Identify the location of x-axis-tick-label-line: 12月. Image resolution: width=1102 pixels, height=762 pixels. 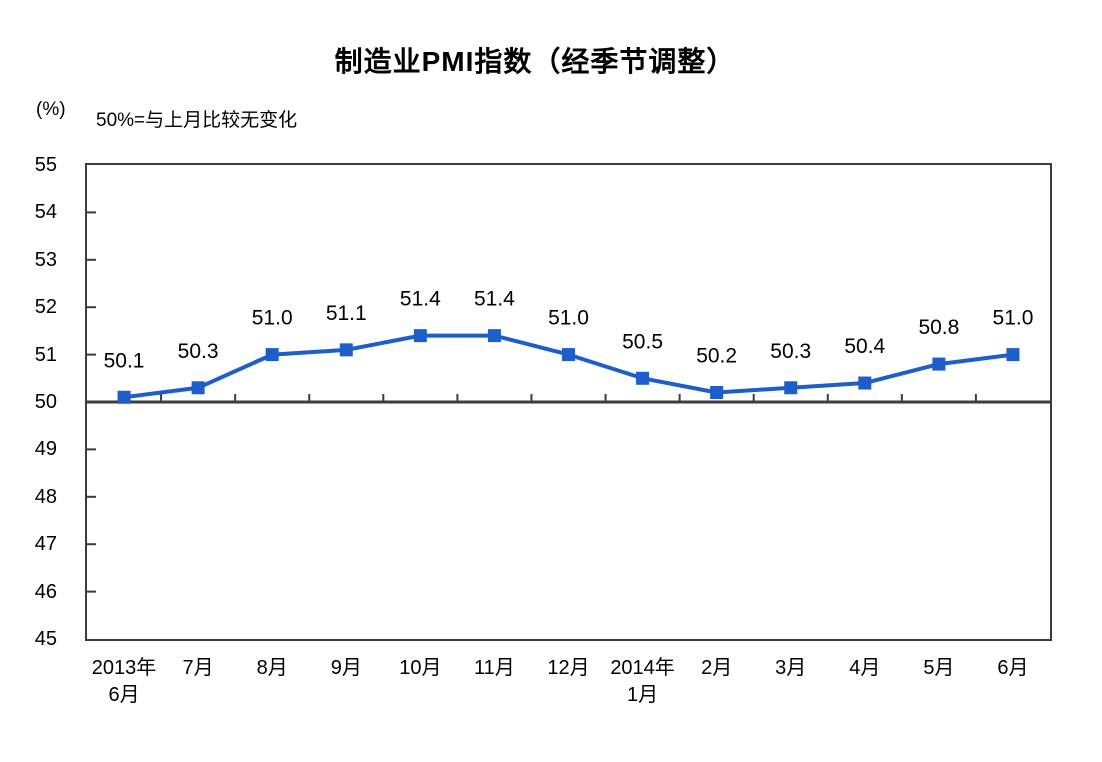
(568, 668).